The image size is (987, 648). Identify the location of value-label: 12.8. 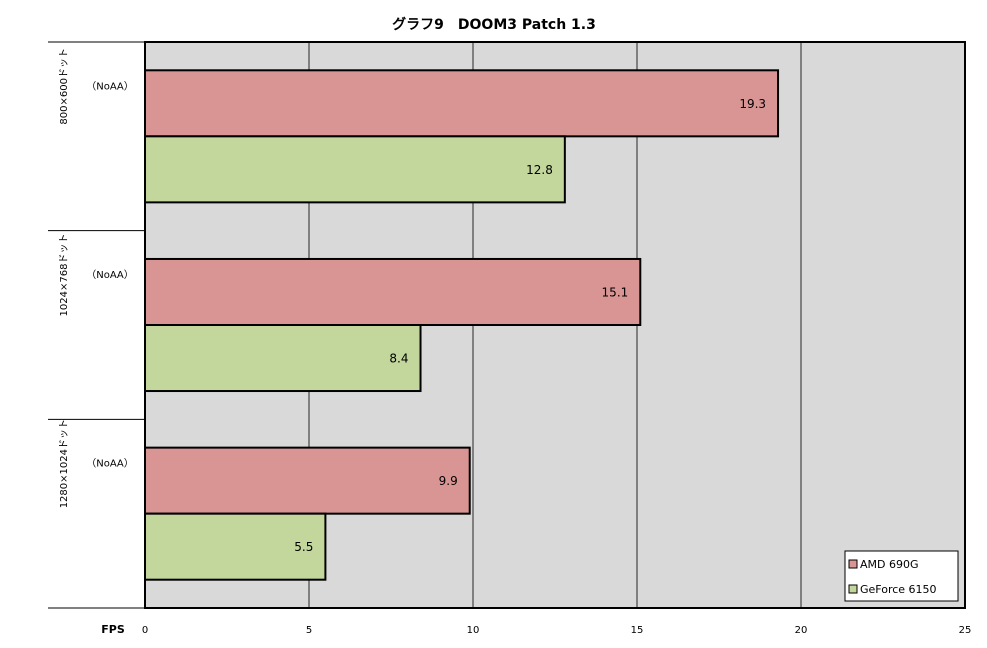
(539, 170).